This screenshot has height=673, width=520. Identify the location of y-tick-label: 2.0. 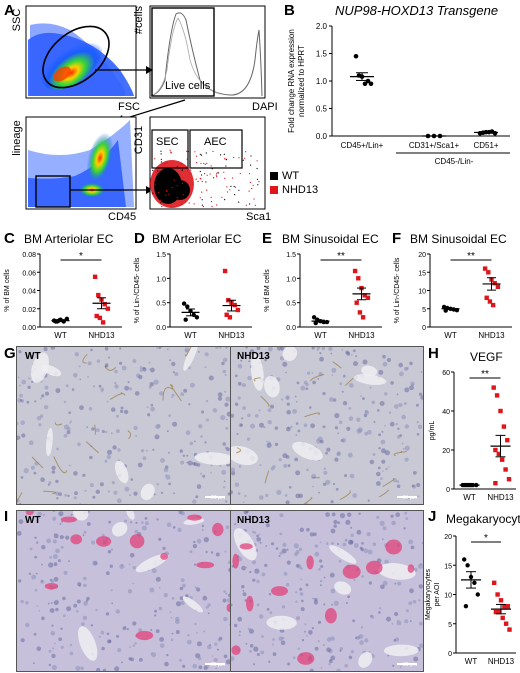
(322, 26).